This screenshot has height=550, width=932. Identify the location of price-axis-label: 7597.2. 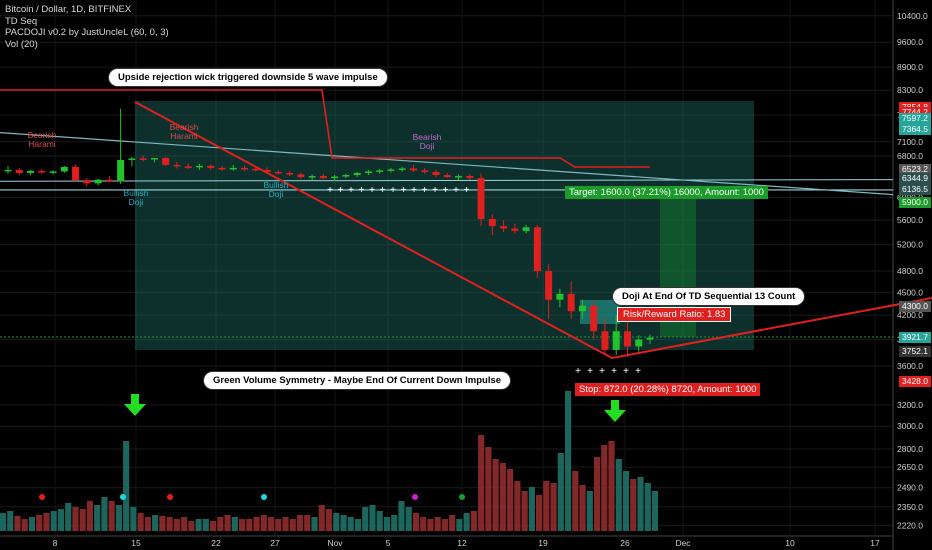
(915, 119).